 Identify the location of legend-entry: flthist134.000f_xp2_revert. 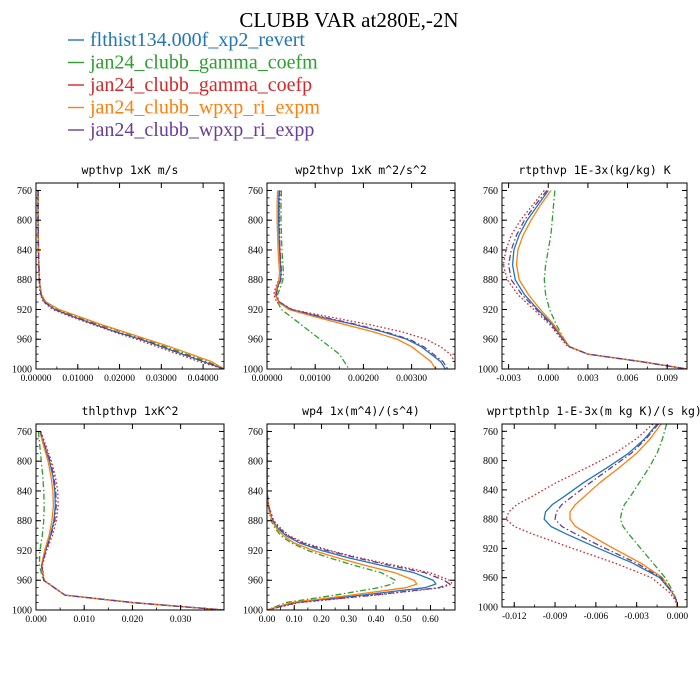
(186, 40).